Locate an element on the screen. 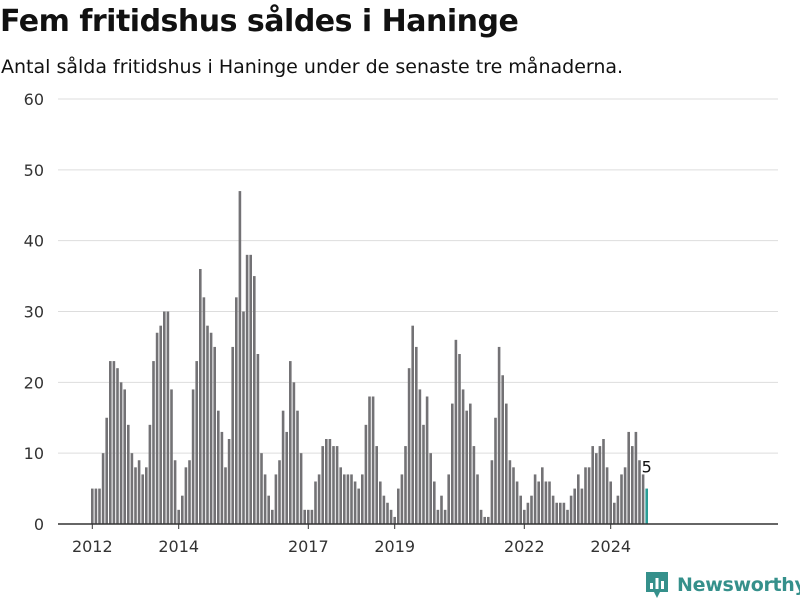 Image resolution: width=800 pixels, height=601 pixels. chart-title: Fem fritidshus såldes i Haninge is located at coordinates (259, 21).